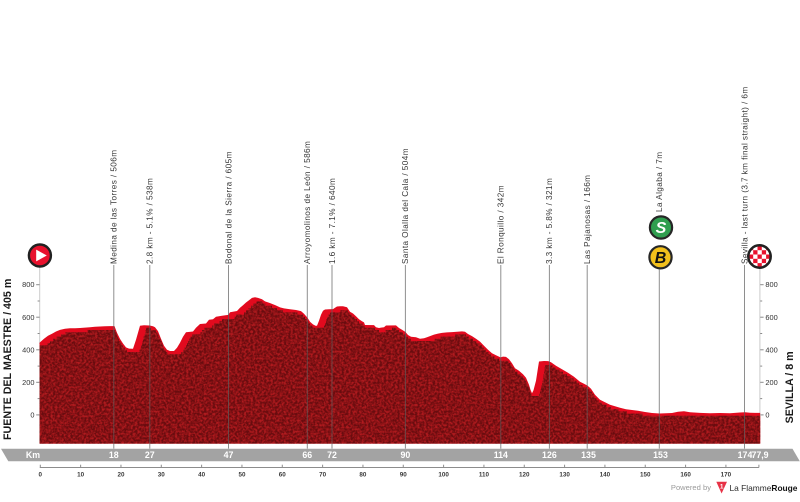 The image size is (800, 502). I want to click on svg-text: 40, so click(202, 474).